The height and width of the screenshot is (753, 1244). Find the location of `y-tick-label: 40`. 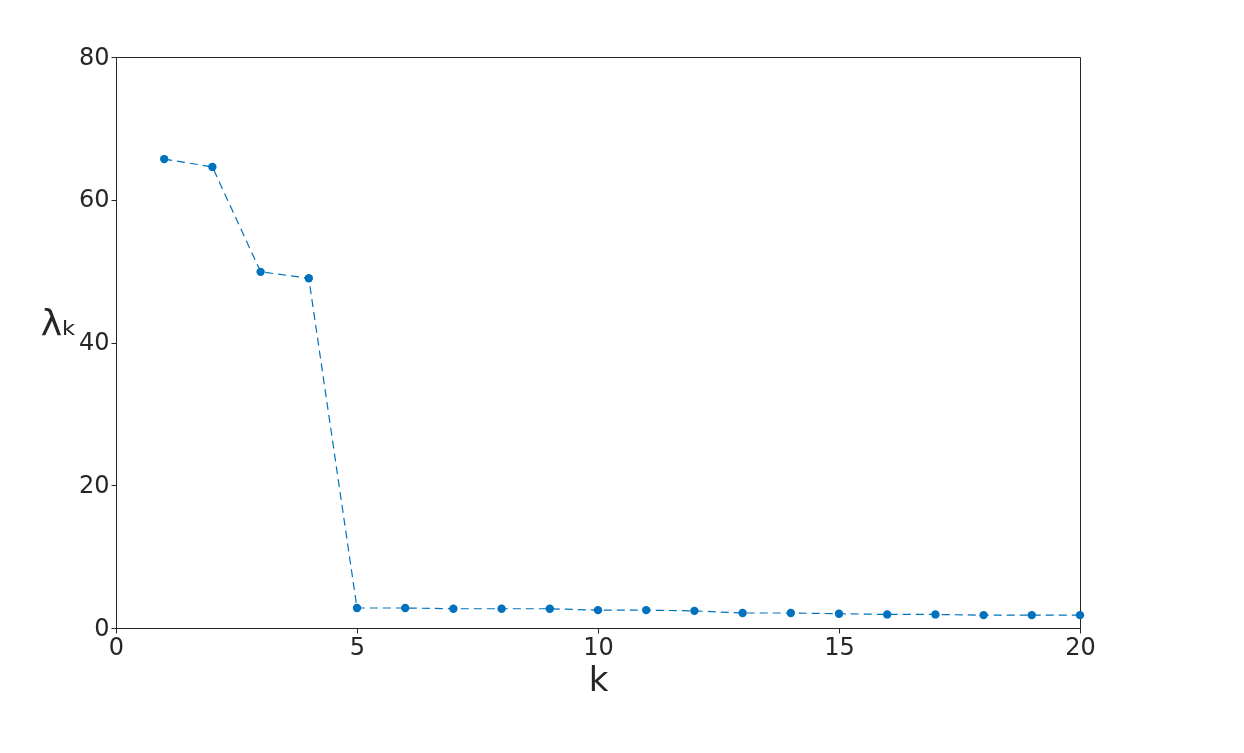

y-tick-label: 40 is located at coordinates (94, 342).